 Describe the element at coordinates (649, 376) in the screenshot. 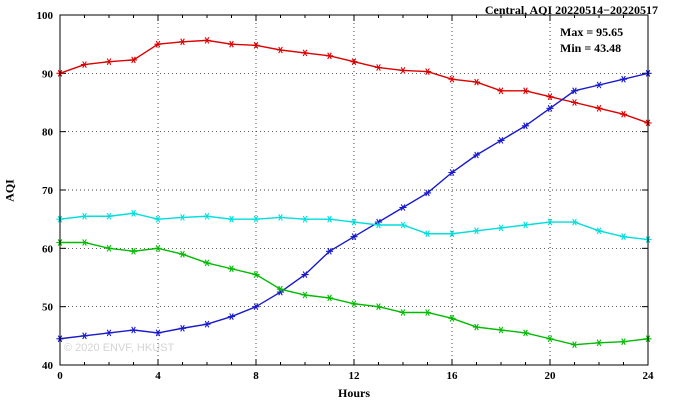

I see `svg-text: 24` at that location.